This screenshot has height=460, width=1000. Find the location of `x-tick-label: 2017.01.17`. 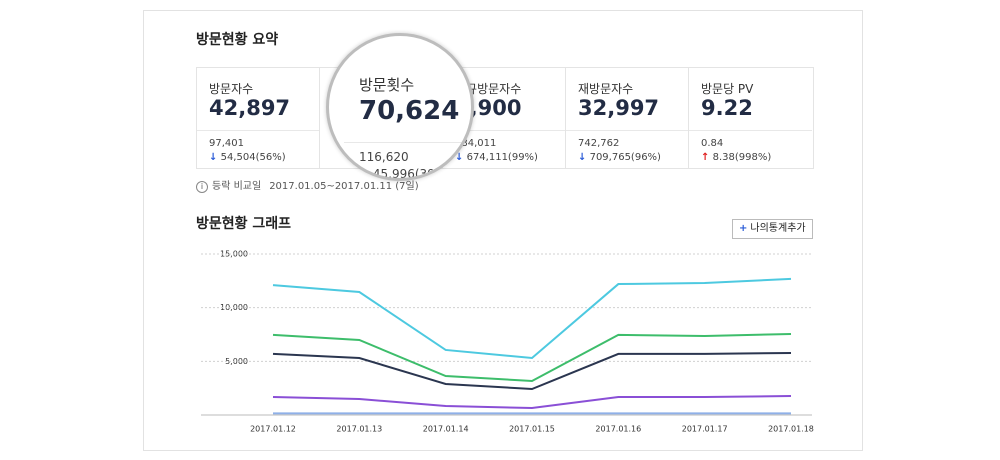

x-tick-label: 2017.01.17 is located at coordinates (705, 429).